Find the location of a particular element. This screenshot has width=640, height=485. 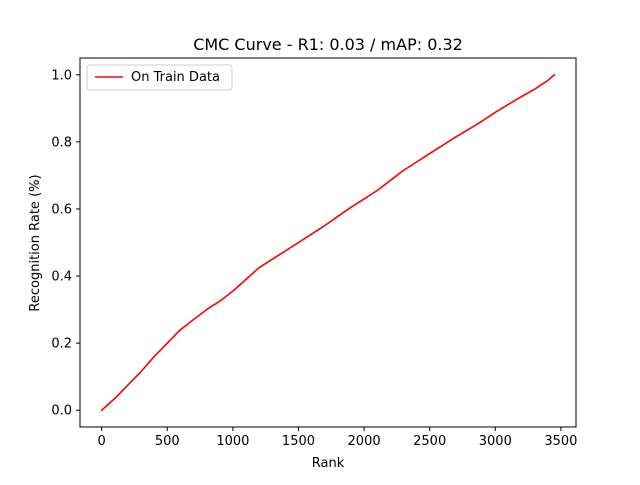

legend: On Train Data is located at coordinates (159, 77).